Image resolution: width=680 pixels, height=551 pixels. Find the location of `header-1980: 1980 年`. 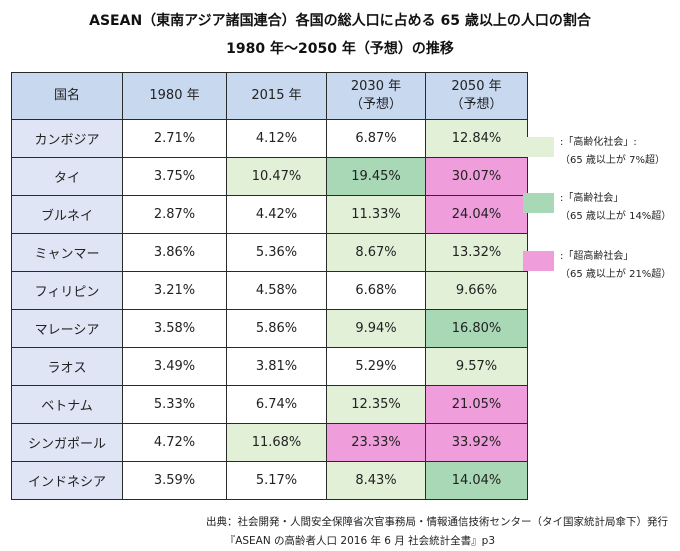

header-1980: 1980 年 is located at coordinates (174, 96).